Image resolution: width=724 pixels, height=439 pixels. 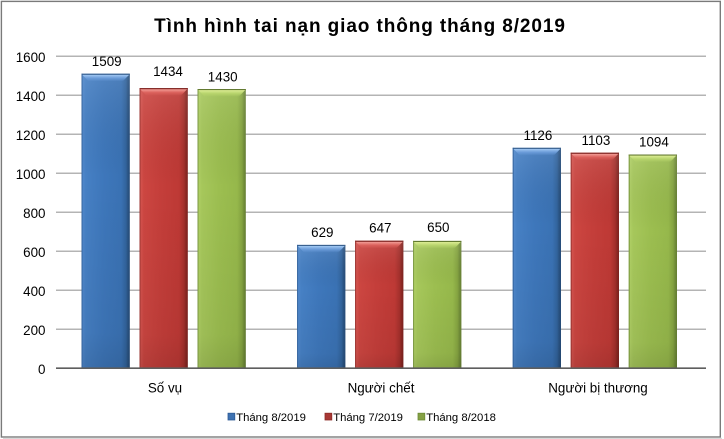 I want to click on svg-text: 1509, so click(x=107, y=61).